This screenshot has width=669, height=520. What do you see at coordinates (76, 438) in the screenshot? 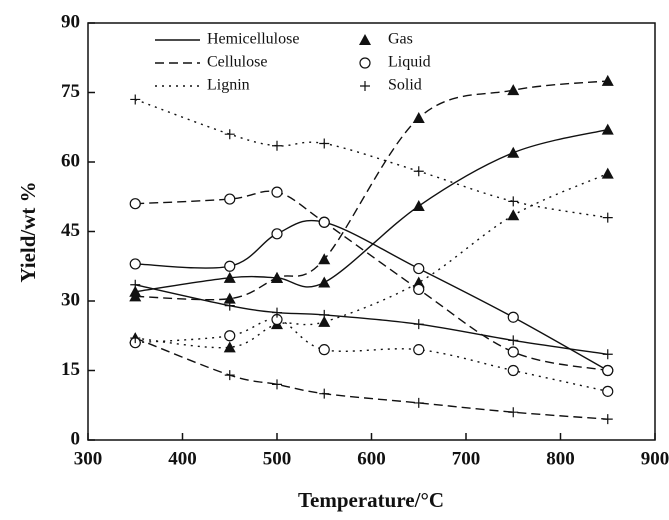
I see `y-tick-label: 0` at bounding box center [76, 438].